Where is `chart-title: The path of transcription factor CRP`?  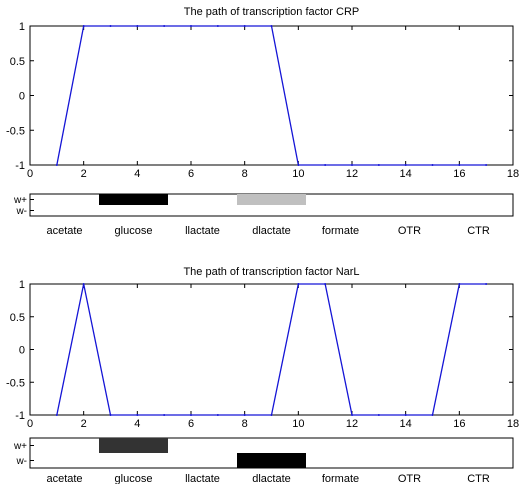
chart-title: The path of transcription factor CRP is located at coordinates (271, 12).